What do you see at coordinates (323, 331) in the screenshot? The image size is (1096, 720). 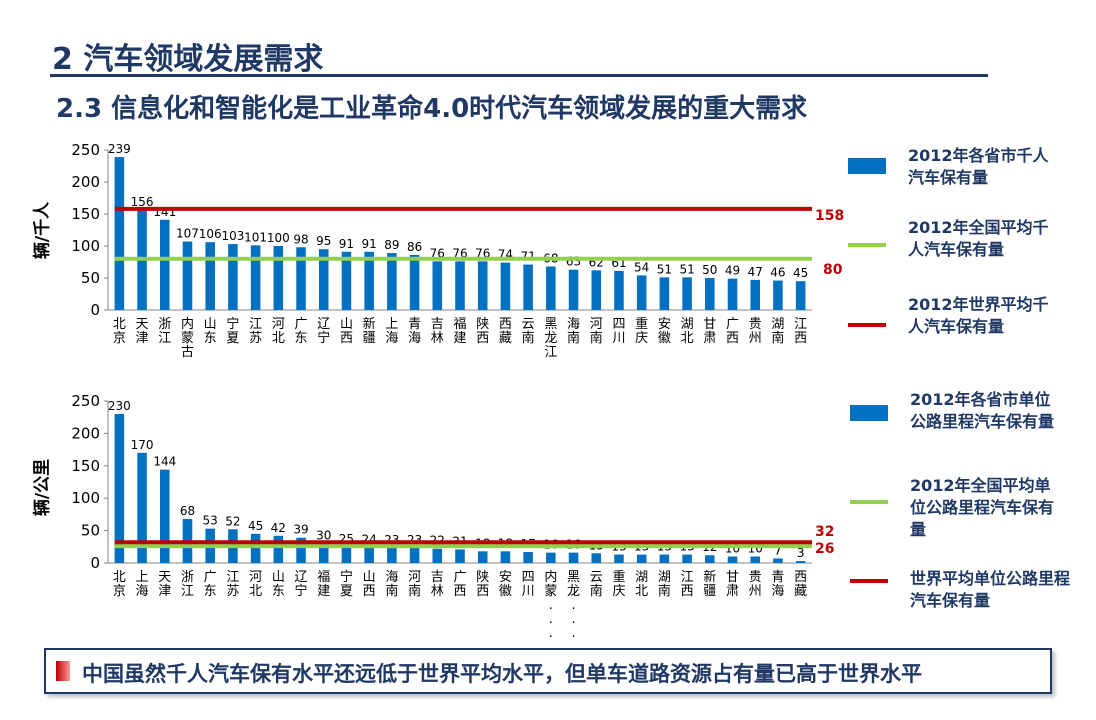 I see `chart1-category-label: 辽宁` at bounding box center [323, 331].